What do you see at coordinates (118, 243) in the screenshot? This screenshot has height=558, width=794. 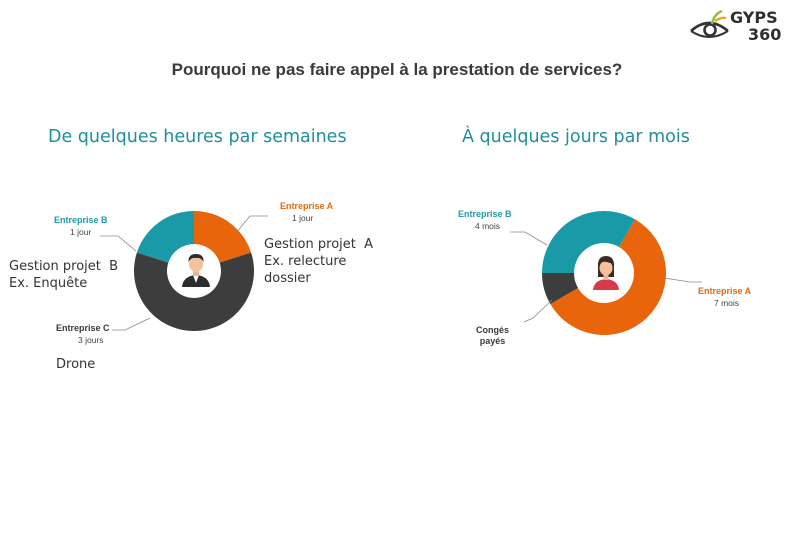 I see `leader-line-c1-b` at bounding box center [118, 243].